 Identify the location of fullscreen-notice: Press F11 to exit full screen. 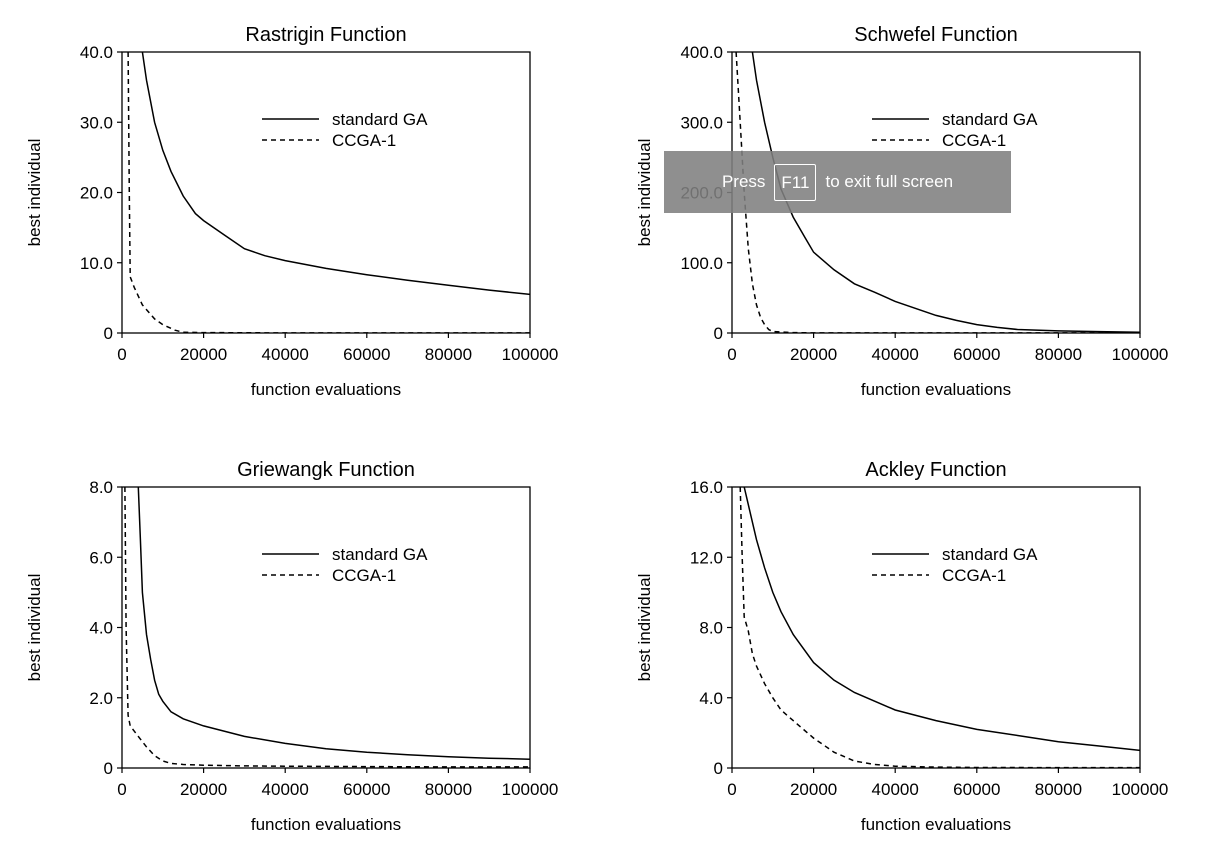
(837, 182).